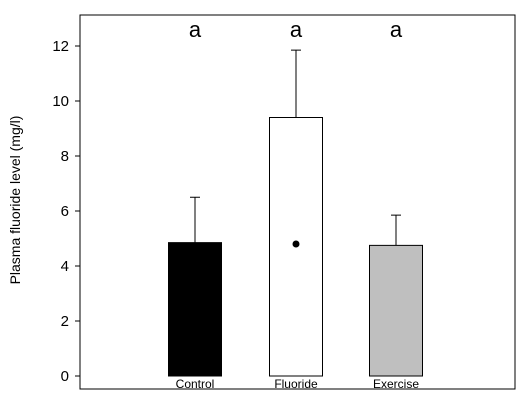 The height and width of the screenshot is (405, 527). I want to click on category-labels: Control Fluoride Exercise, so click(298, 384).